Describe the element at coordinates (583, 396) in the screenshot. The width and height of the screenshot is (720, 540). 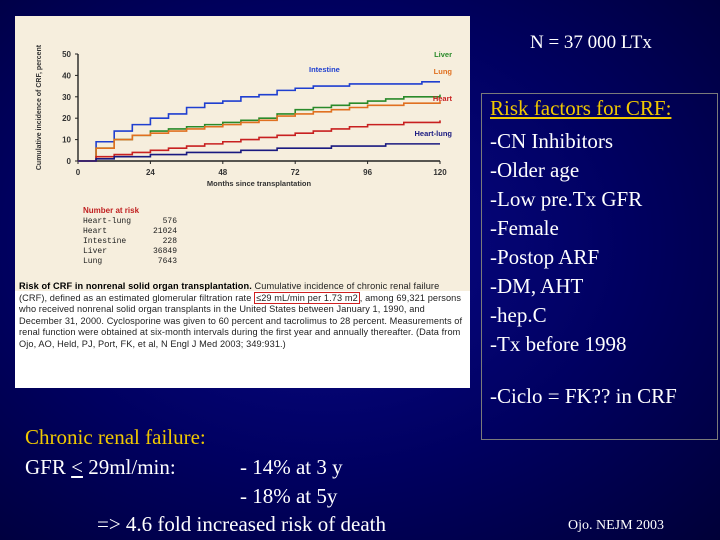
I see `ciclo-note: -Ciclo = FK?? in CRF` at that location.